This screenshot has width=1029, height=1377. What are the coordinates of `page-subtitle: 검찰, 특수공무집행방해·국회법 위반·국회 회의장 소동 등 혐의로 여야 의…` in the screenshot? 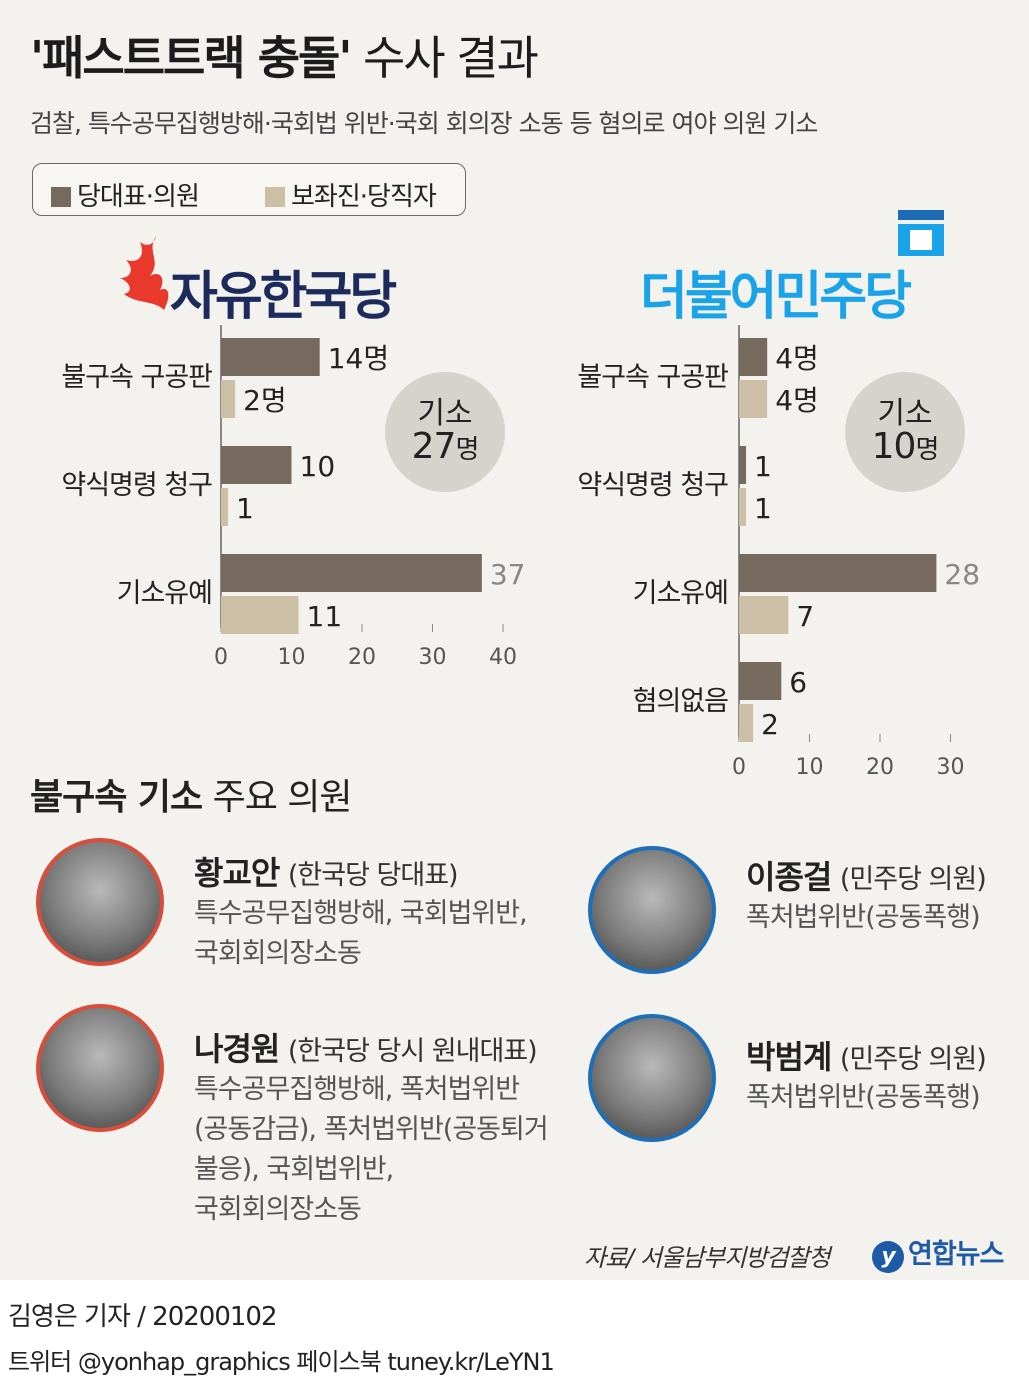 It's located at (424, 123).